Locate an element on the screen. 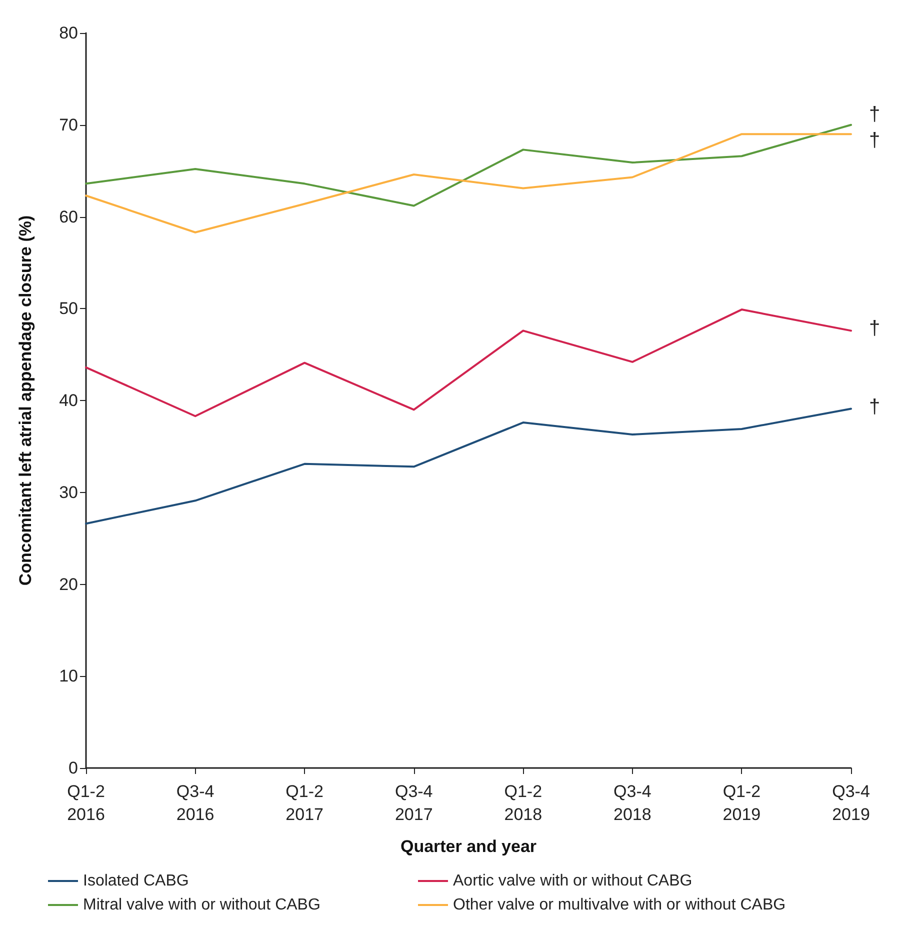  y-tick-label: 10 is located at coordinates (68, 676).